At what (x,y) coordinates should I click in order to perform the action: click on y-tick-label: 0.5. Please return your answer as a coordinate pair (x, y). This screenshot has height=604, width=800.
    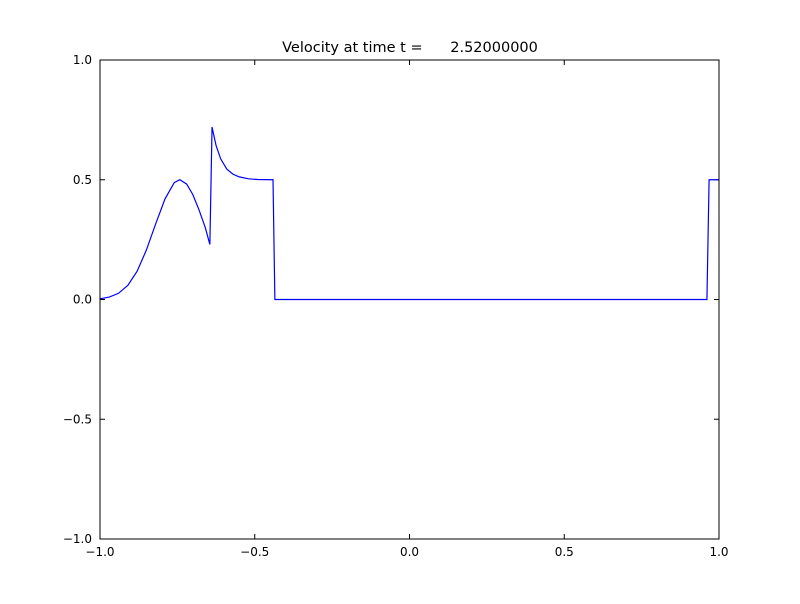
    Looking at the image, I should click on (82, 180).